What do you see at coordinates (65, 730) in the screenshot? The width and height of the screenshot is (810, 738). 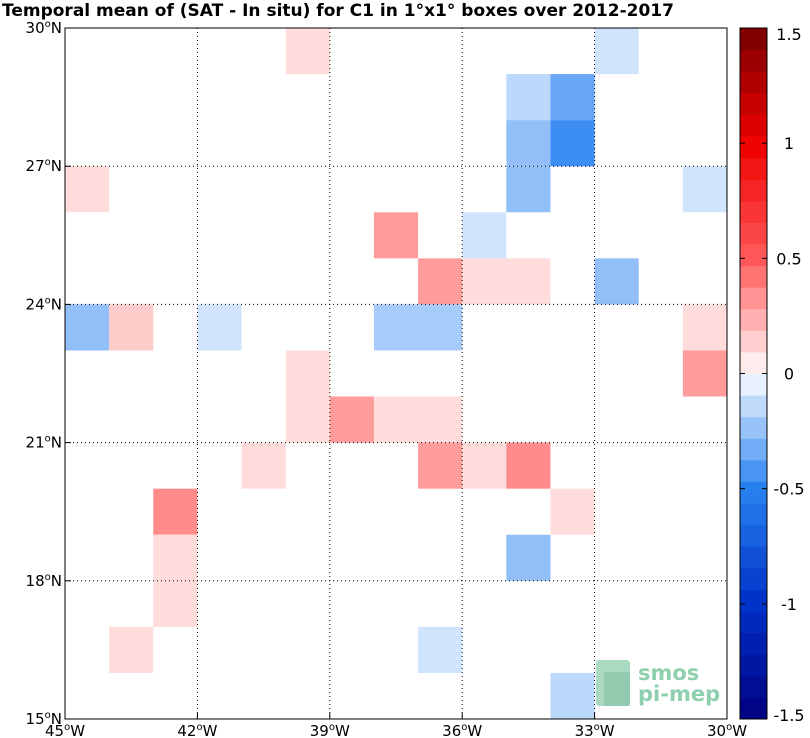 I see `x-tick-label: 45oW` at bounding box center [65, 730].